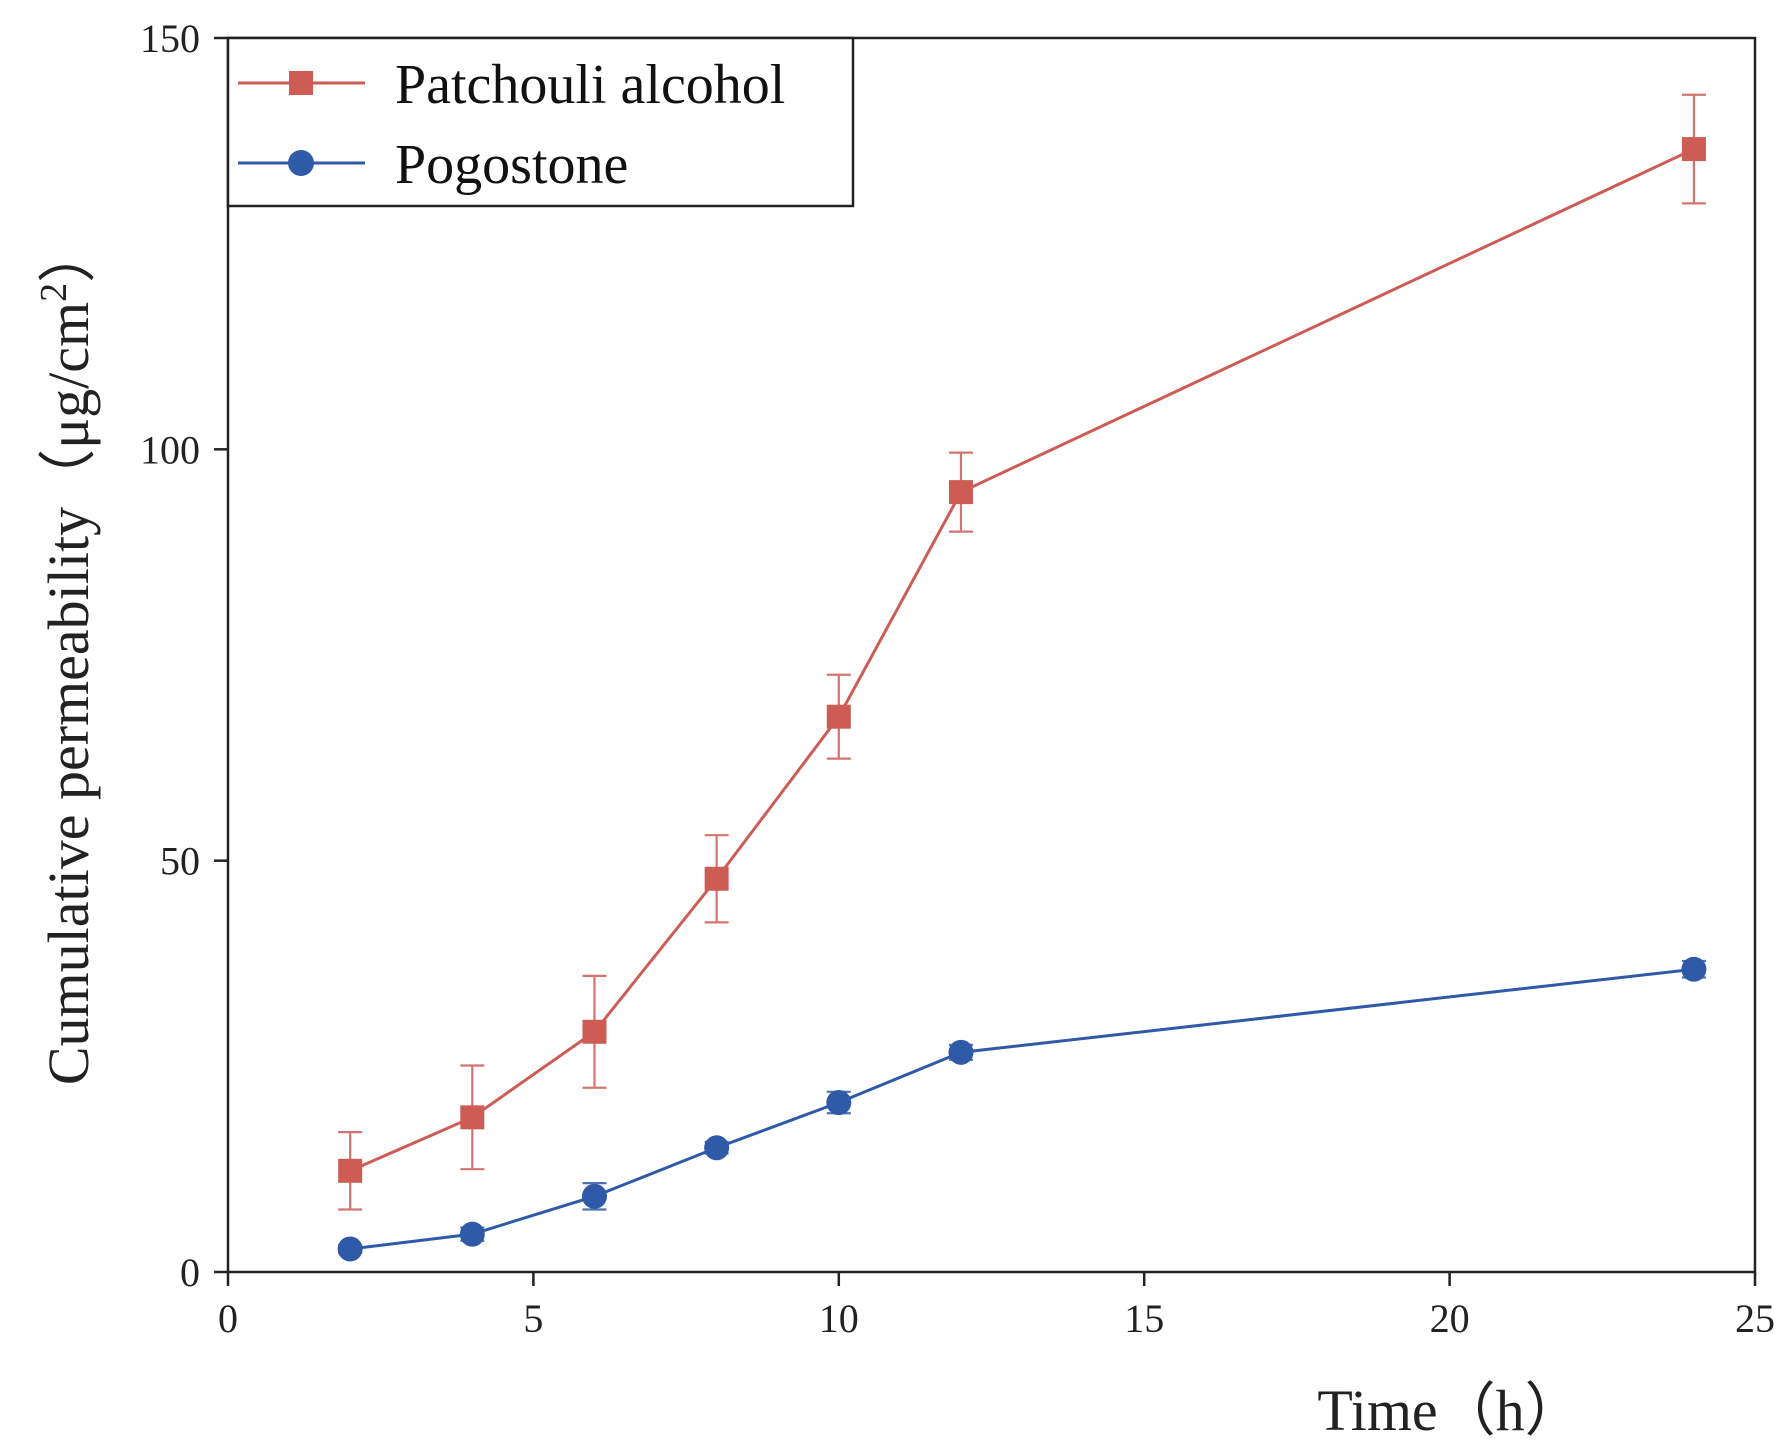  I want to click on y-tick-label: 0, so click(190, 1272).